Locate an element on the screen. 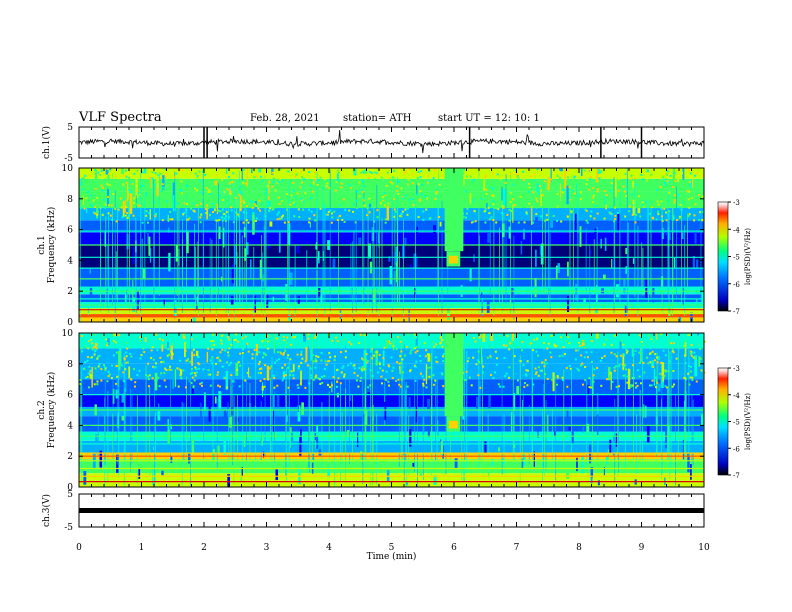 The image size is (792, 612). x-tick-label: 10 is located at coordinates (704, 548).